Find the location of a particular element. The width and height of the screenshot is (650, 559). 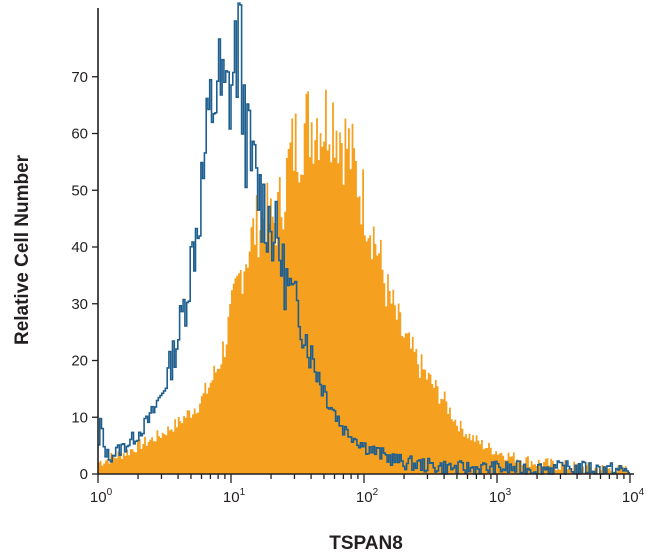

y-tick-label-30: 30 is located at coordinates (79, 304).